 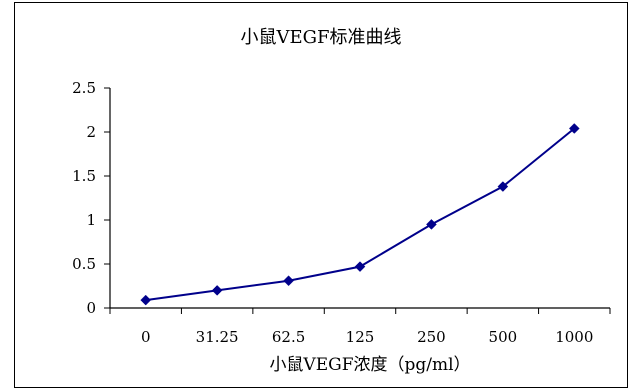 I want to click on y-ticks: 0 0.5 1 1.5 2 2.5, so click(x=91, y=198).